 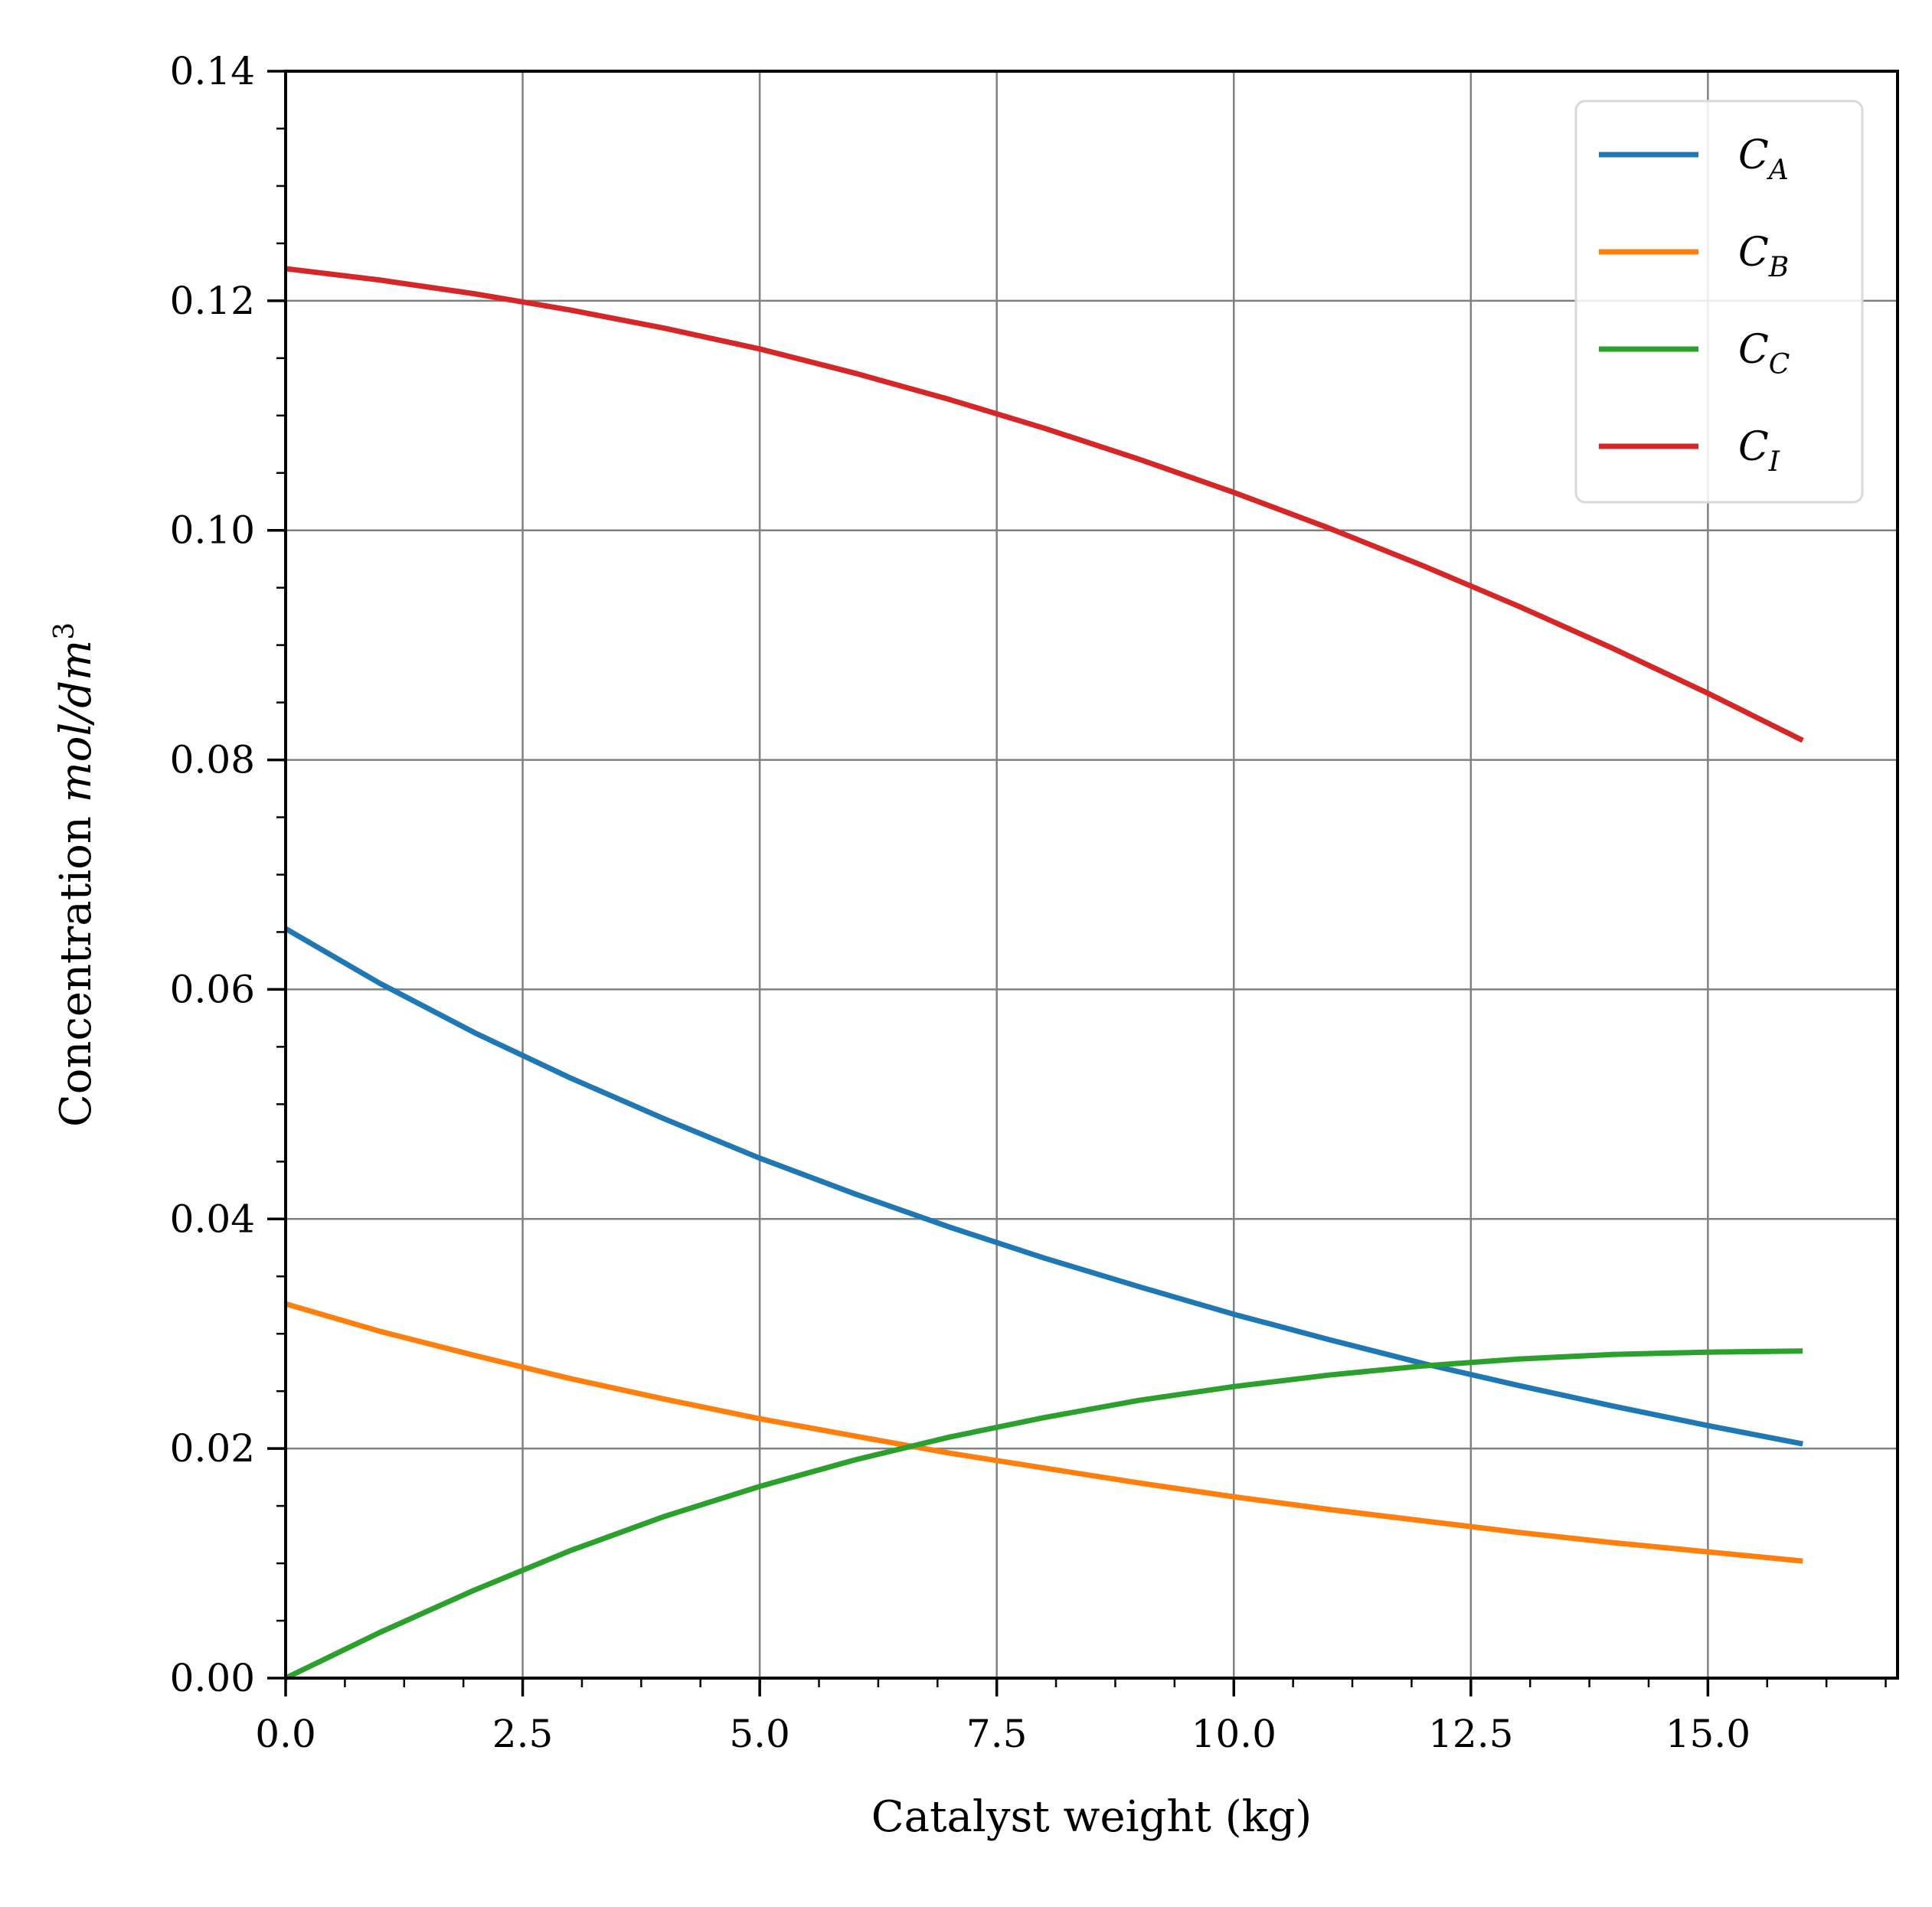 I want to click on y-axis-title: Concentration mol/dm3, so click(x=75, y=874).